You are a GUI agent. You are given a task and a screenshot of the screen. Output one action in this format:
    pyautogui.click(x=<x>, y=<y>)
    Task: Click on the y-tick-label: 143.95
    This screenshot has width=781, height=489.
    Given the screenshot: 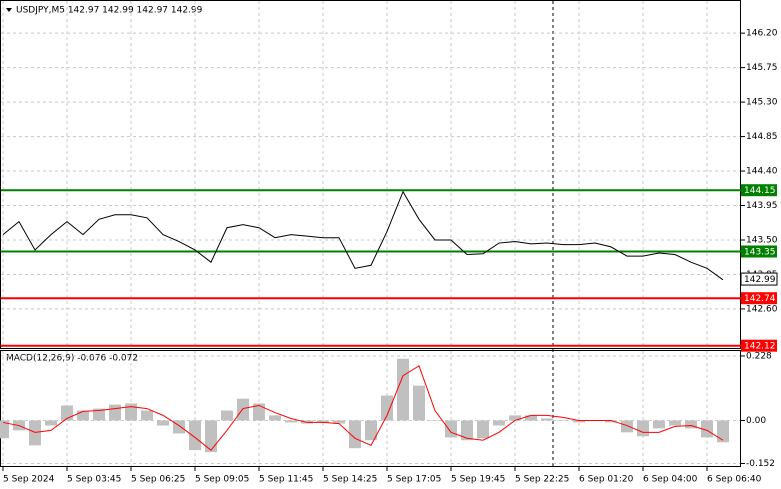 What is the action you would take?
    pyautogui.click(x=762, y=206)
    